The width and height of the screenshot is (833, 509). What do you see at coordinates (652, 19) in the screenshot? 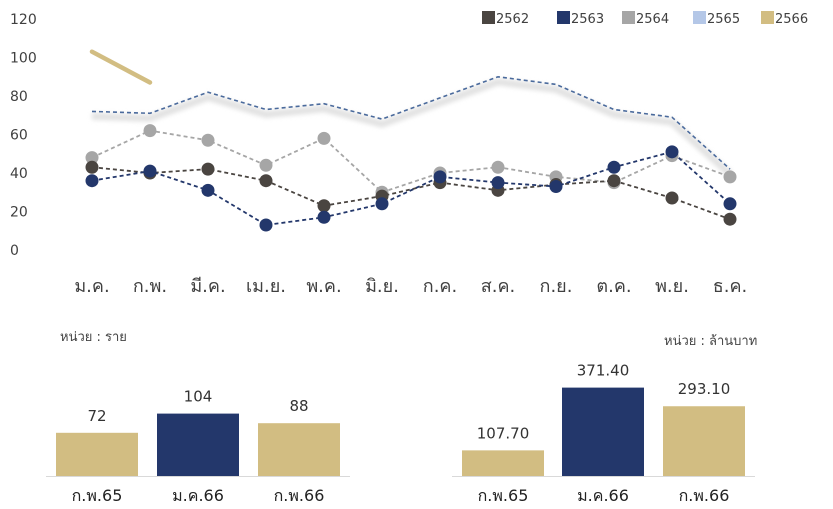
I see `legend-label-2564: 2564` at bounding box center [652, 19].